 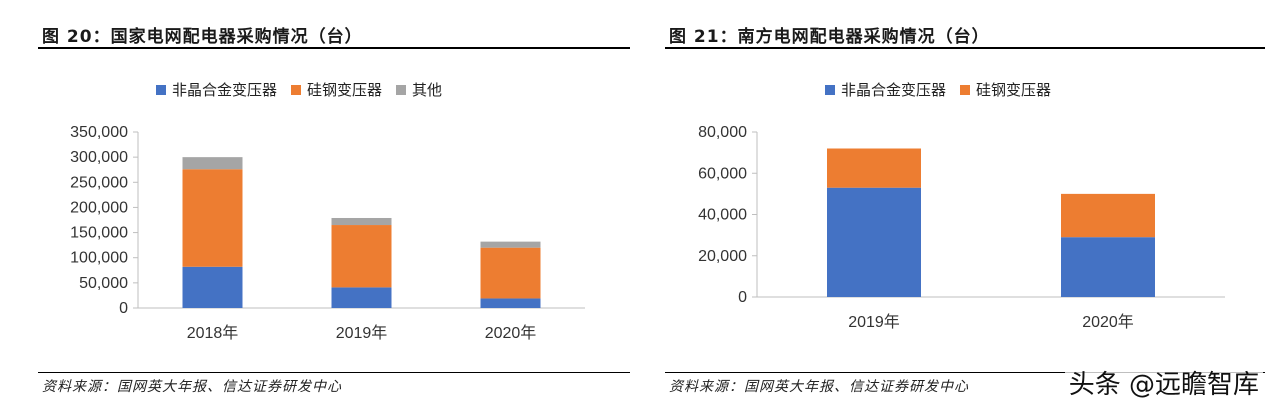 What do you see at coordinates (819, 387) in the screenshot?
I see `figure-21-source: 资料来源：国网英大年报、信达证券研发中心` at bounding box center [819, 387].